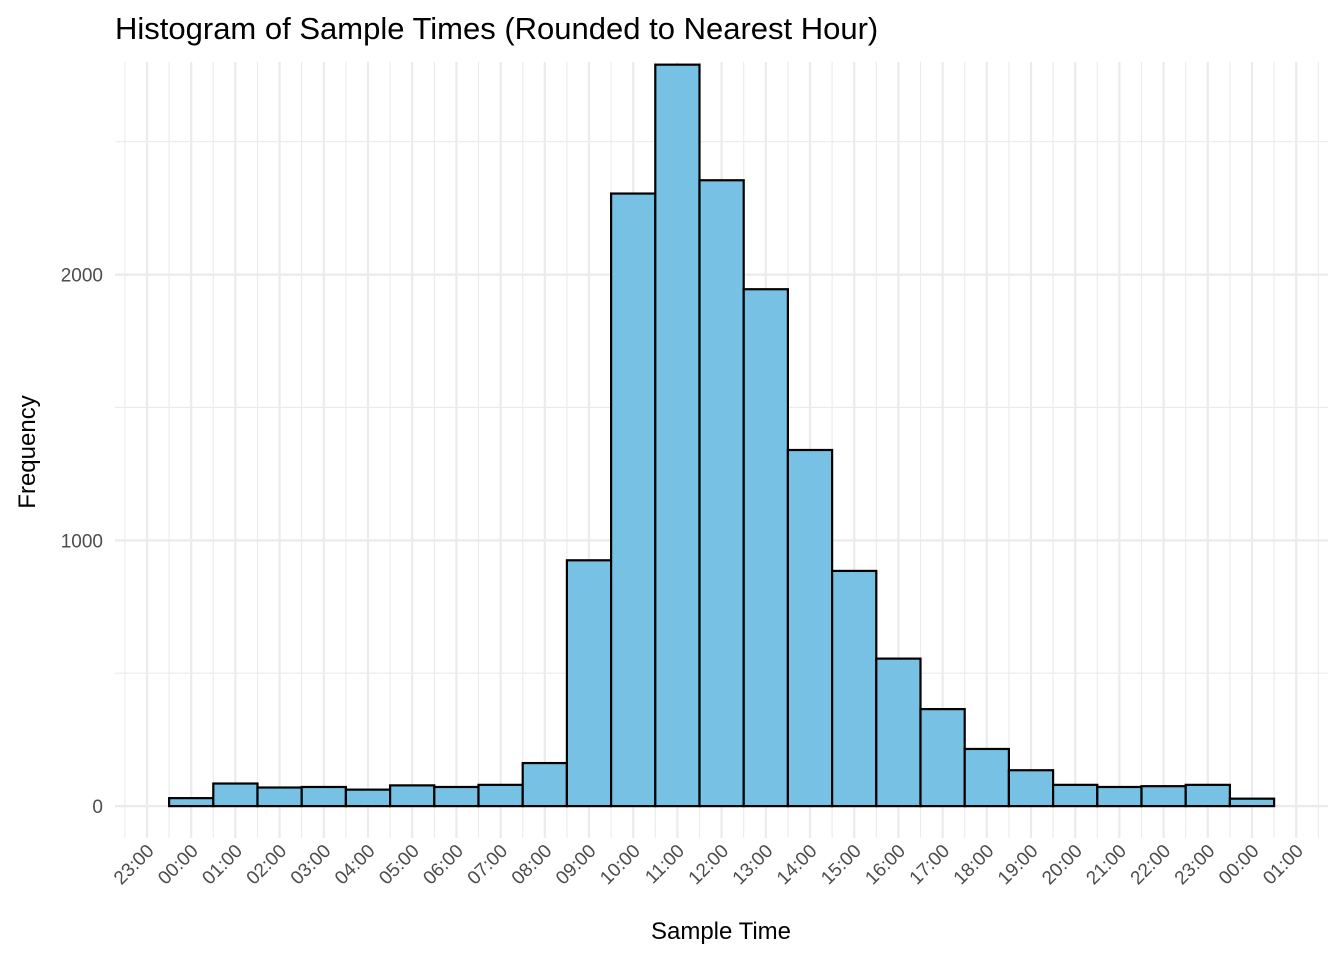 This screenshot has height=960, width=1344. I want to click on y-axis-title: Frequency, so click(27, 451).